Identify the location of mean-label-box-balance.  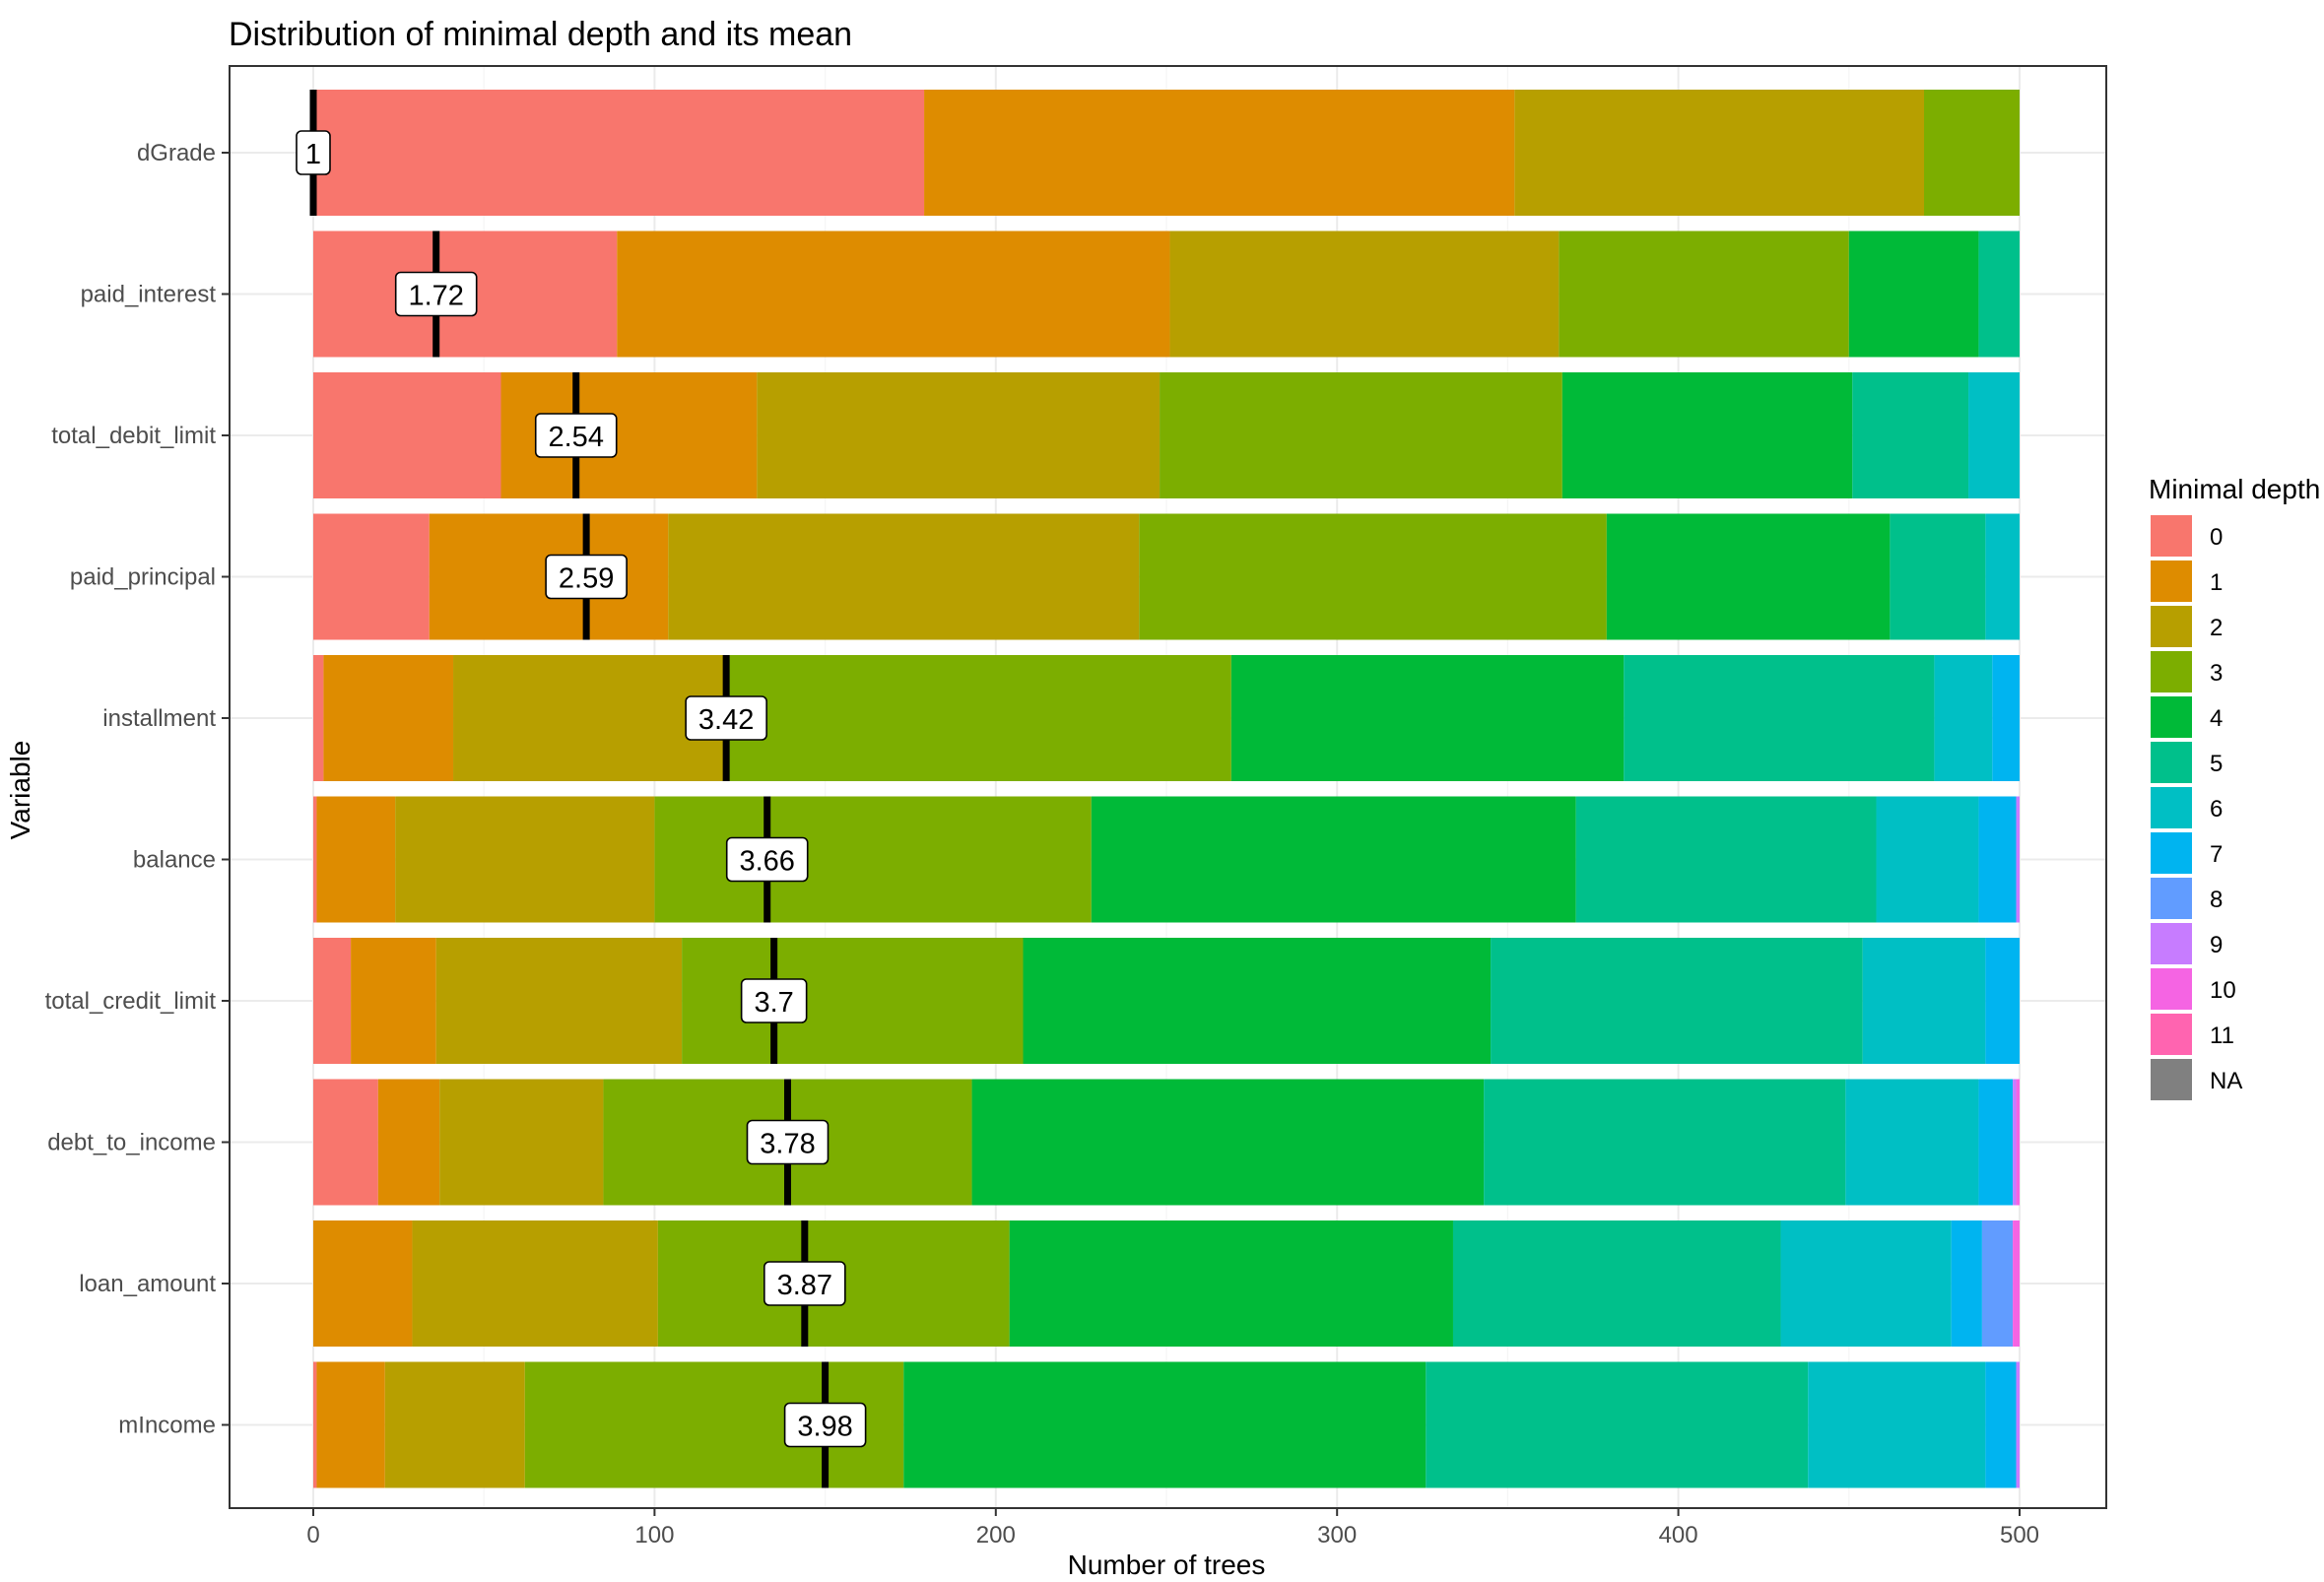
(767, 859).